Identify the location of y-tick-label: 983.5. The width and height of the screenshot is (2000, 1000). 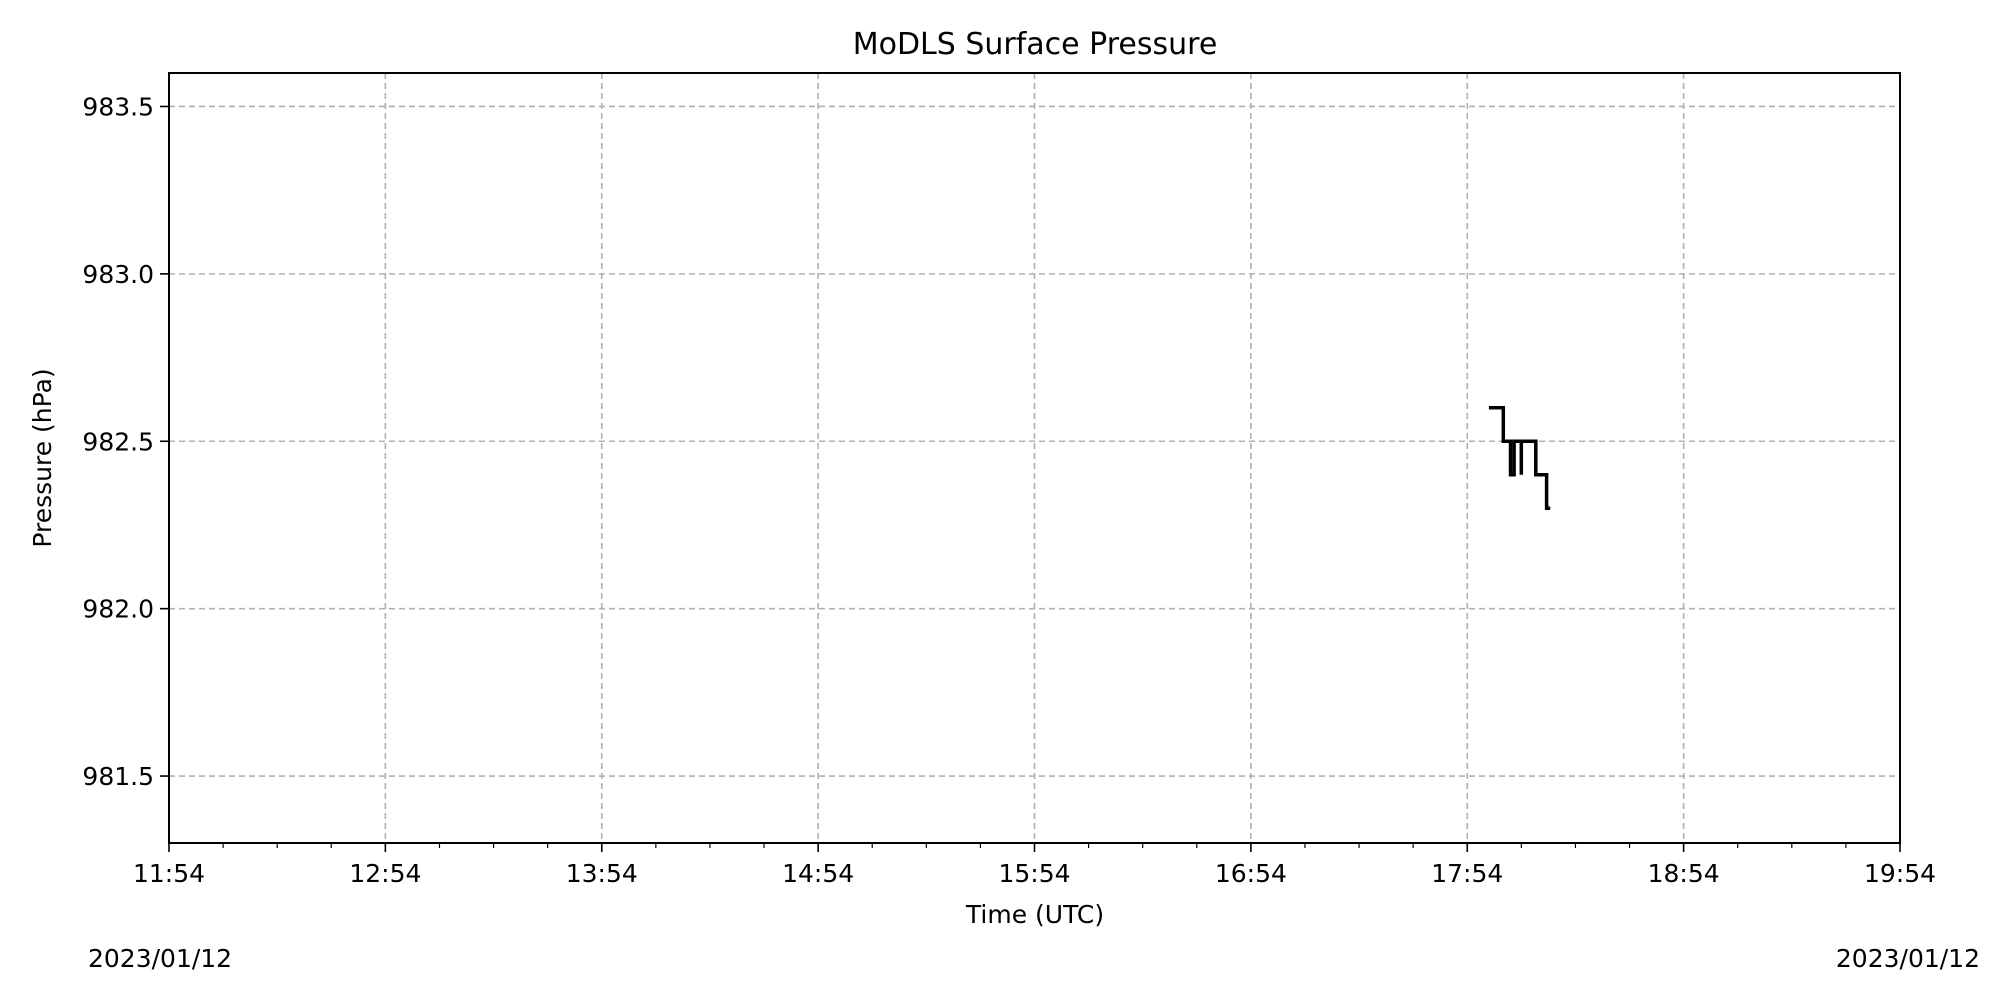
(118, 106).